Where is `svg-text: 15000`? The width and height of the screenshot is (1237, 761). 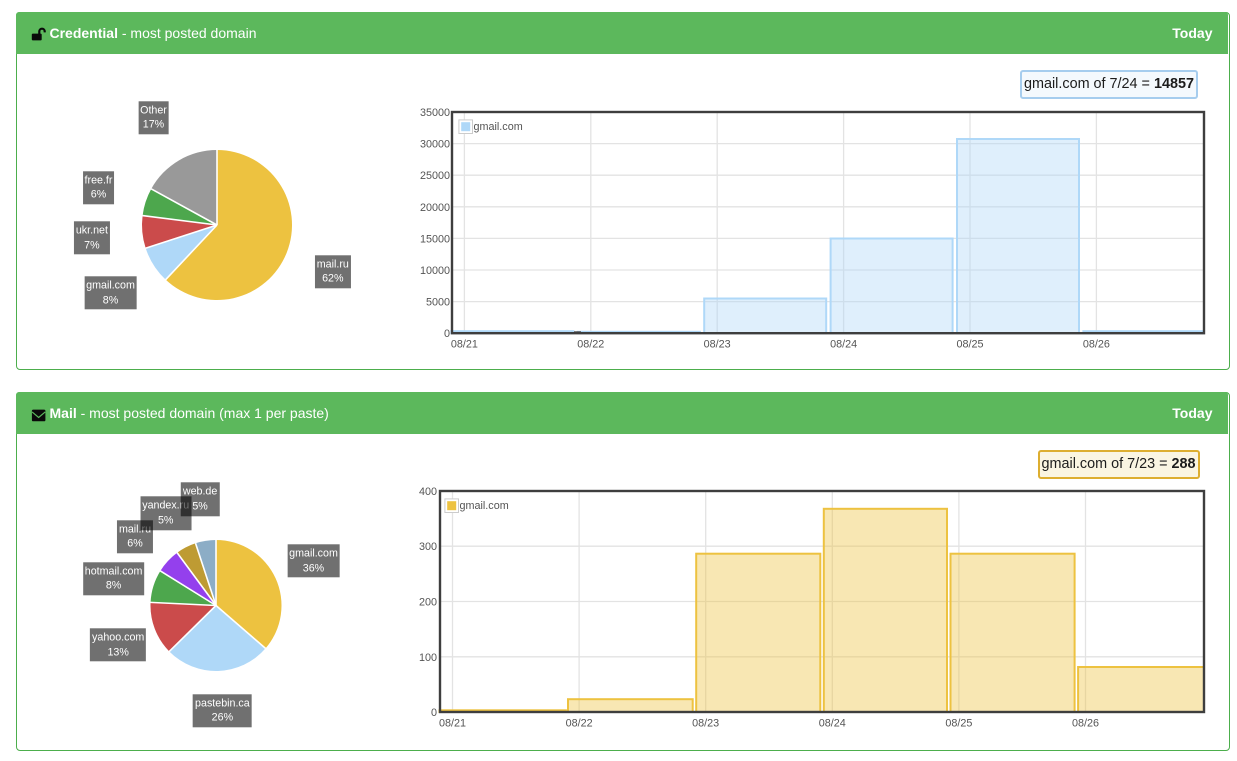 svg-text: 15000 is located at coordinates (435, 239).